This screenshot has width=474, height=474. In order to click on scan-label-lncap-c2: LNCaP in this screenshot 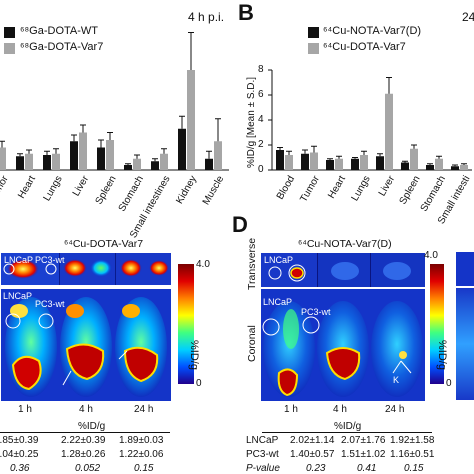, I will do `click(18, 296)`.